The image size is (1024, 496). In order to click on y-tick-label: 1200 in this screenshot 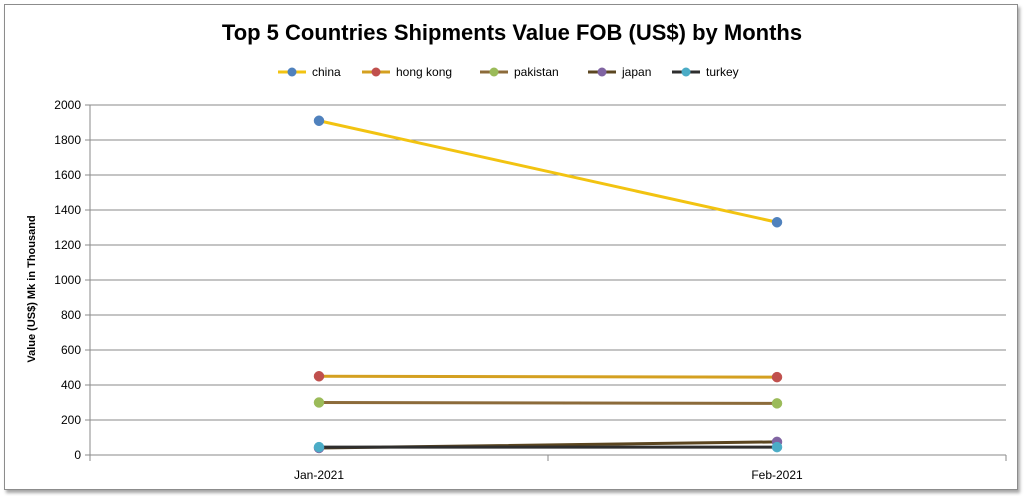, I will do `click(67, 245)`.